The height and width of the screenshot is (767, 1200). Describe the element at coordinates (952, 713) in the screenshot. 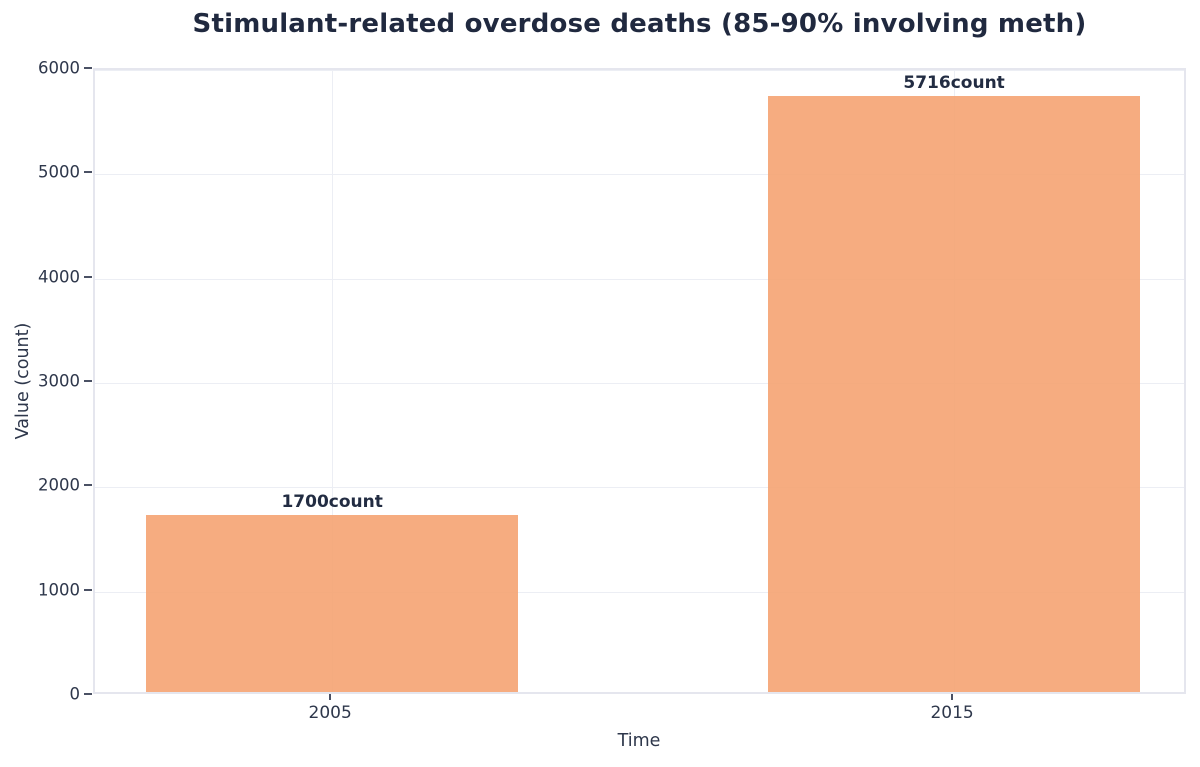

I see `x-tick-label: 2015` at that location.